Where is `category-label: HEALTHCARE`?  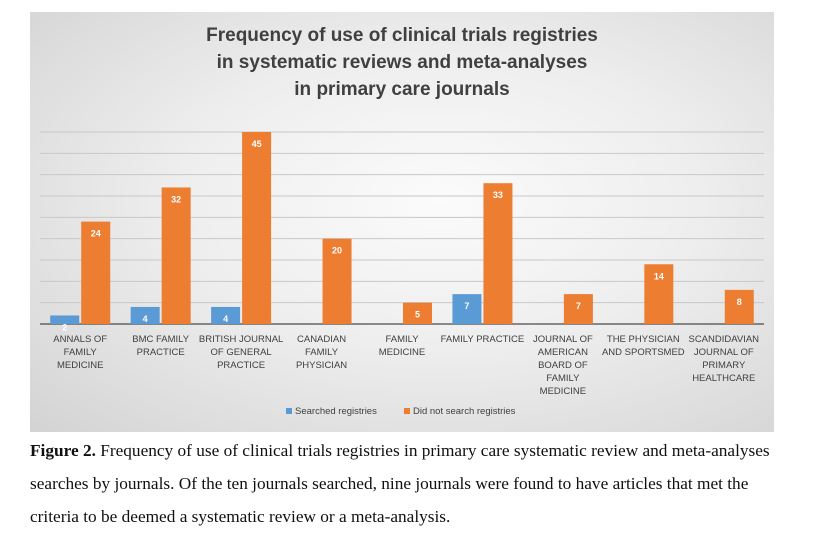 category-label: HEALTHCARE is located at coordinates (723, 378).